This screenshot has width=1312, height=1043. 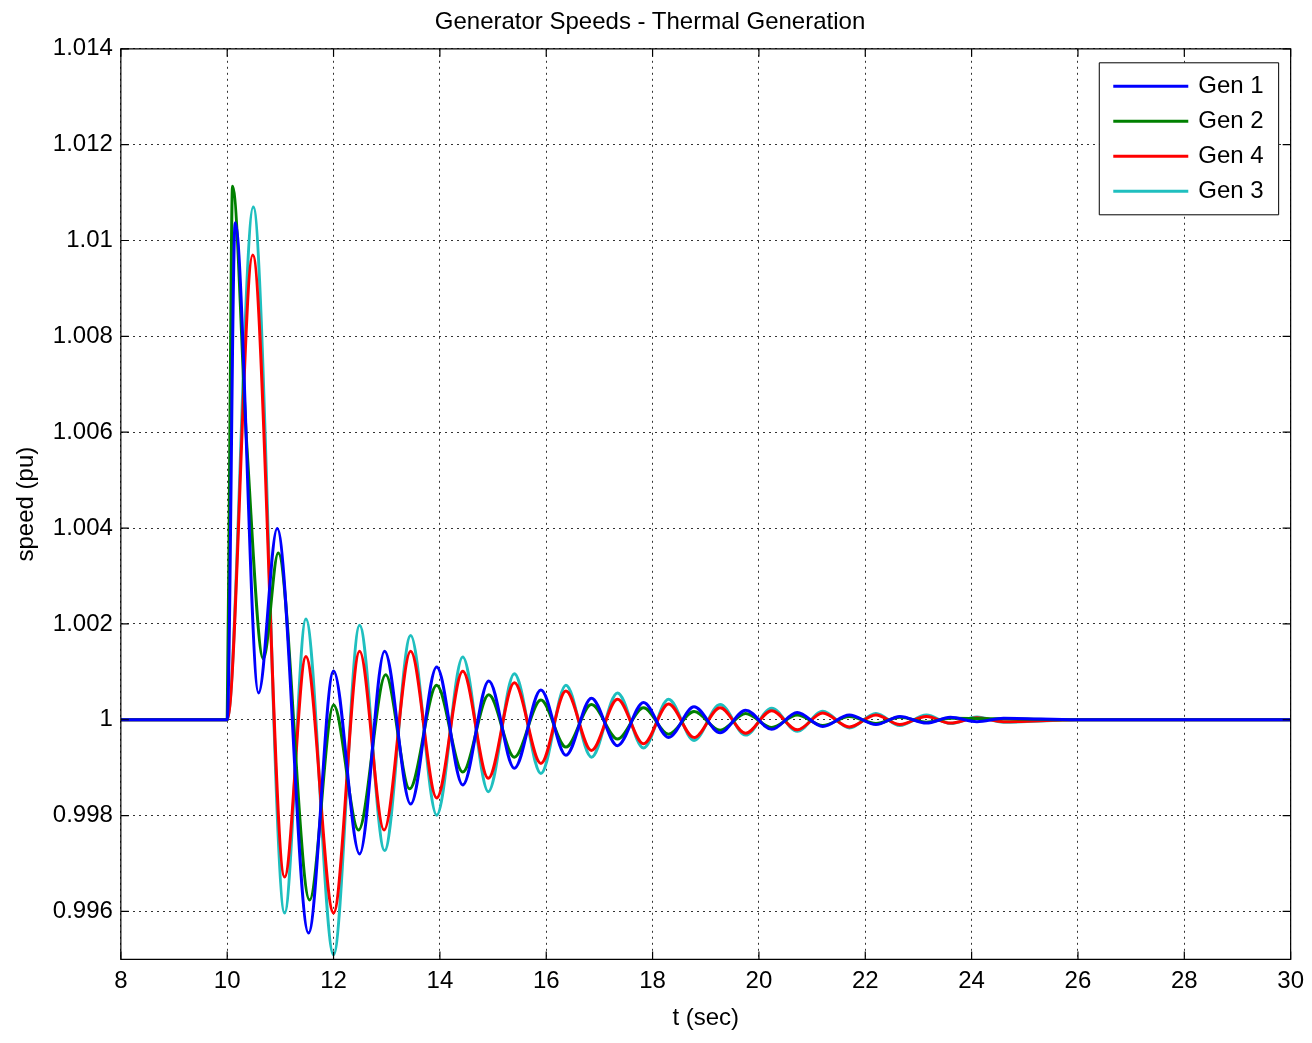 I want to click on y-tick-label: 1.008, so click(x=82, y=334).